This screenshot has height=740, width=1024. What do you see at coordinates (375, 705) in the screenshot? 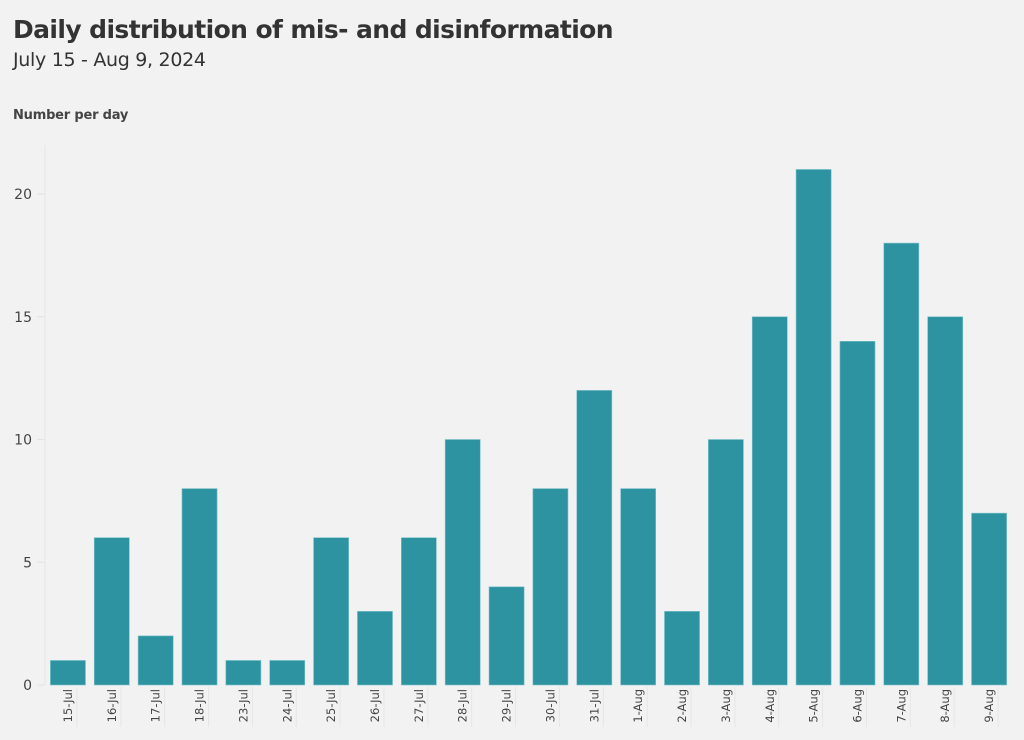
I see `x-tick-label: 26-Jul` at bounding box center [375, 705].